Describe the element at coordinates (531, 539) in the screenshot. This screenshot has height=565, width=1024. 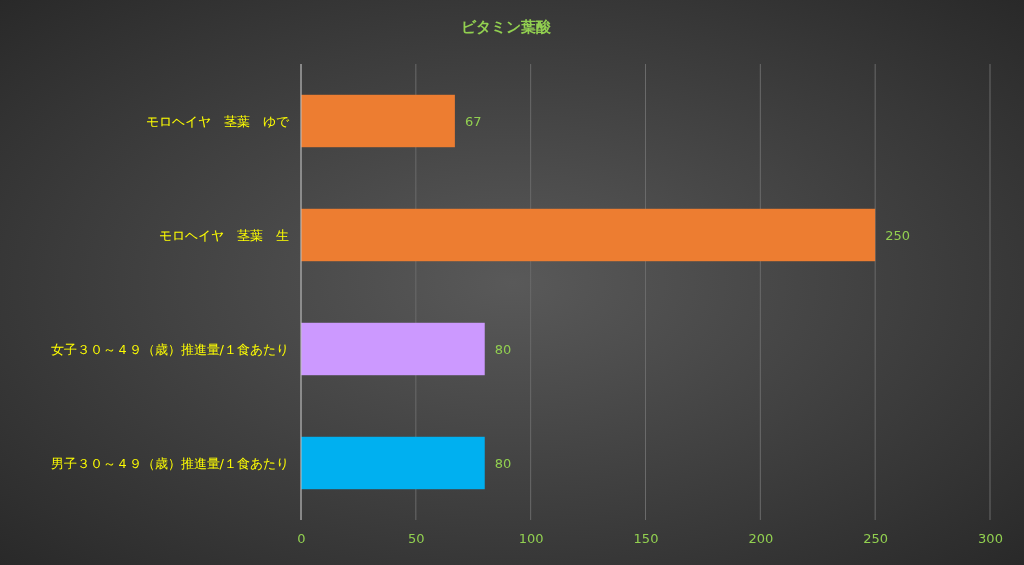
I see `x-tick-label: 100` at that location.